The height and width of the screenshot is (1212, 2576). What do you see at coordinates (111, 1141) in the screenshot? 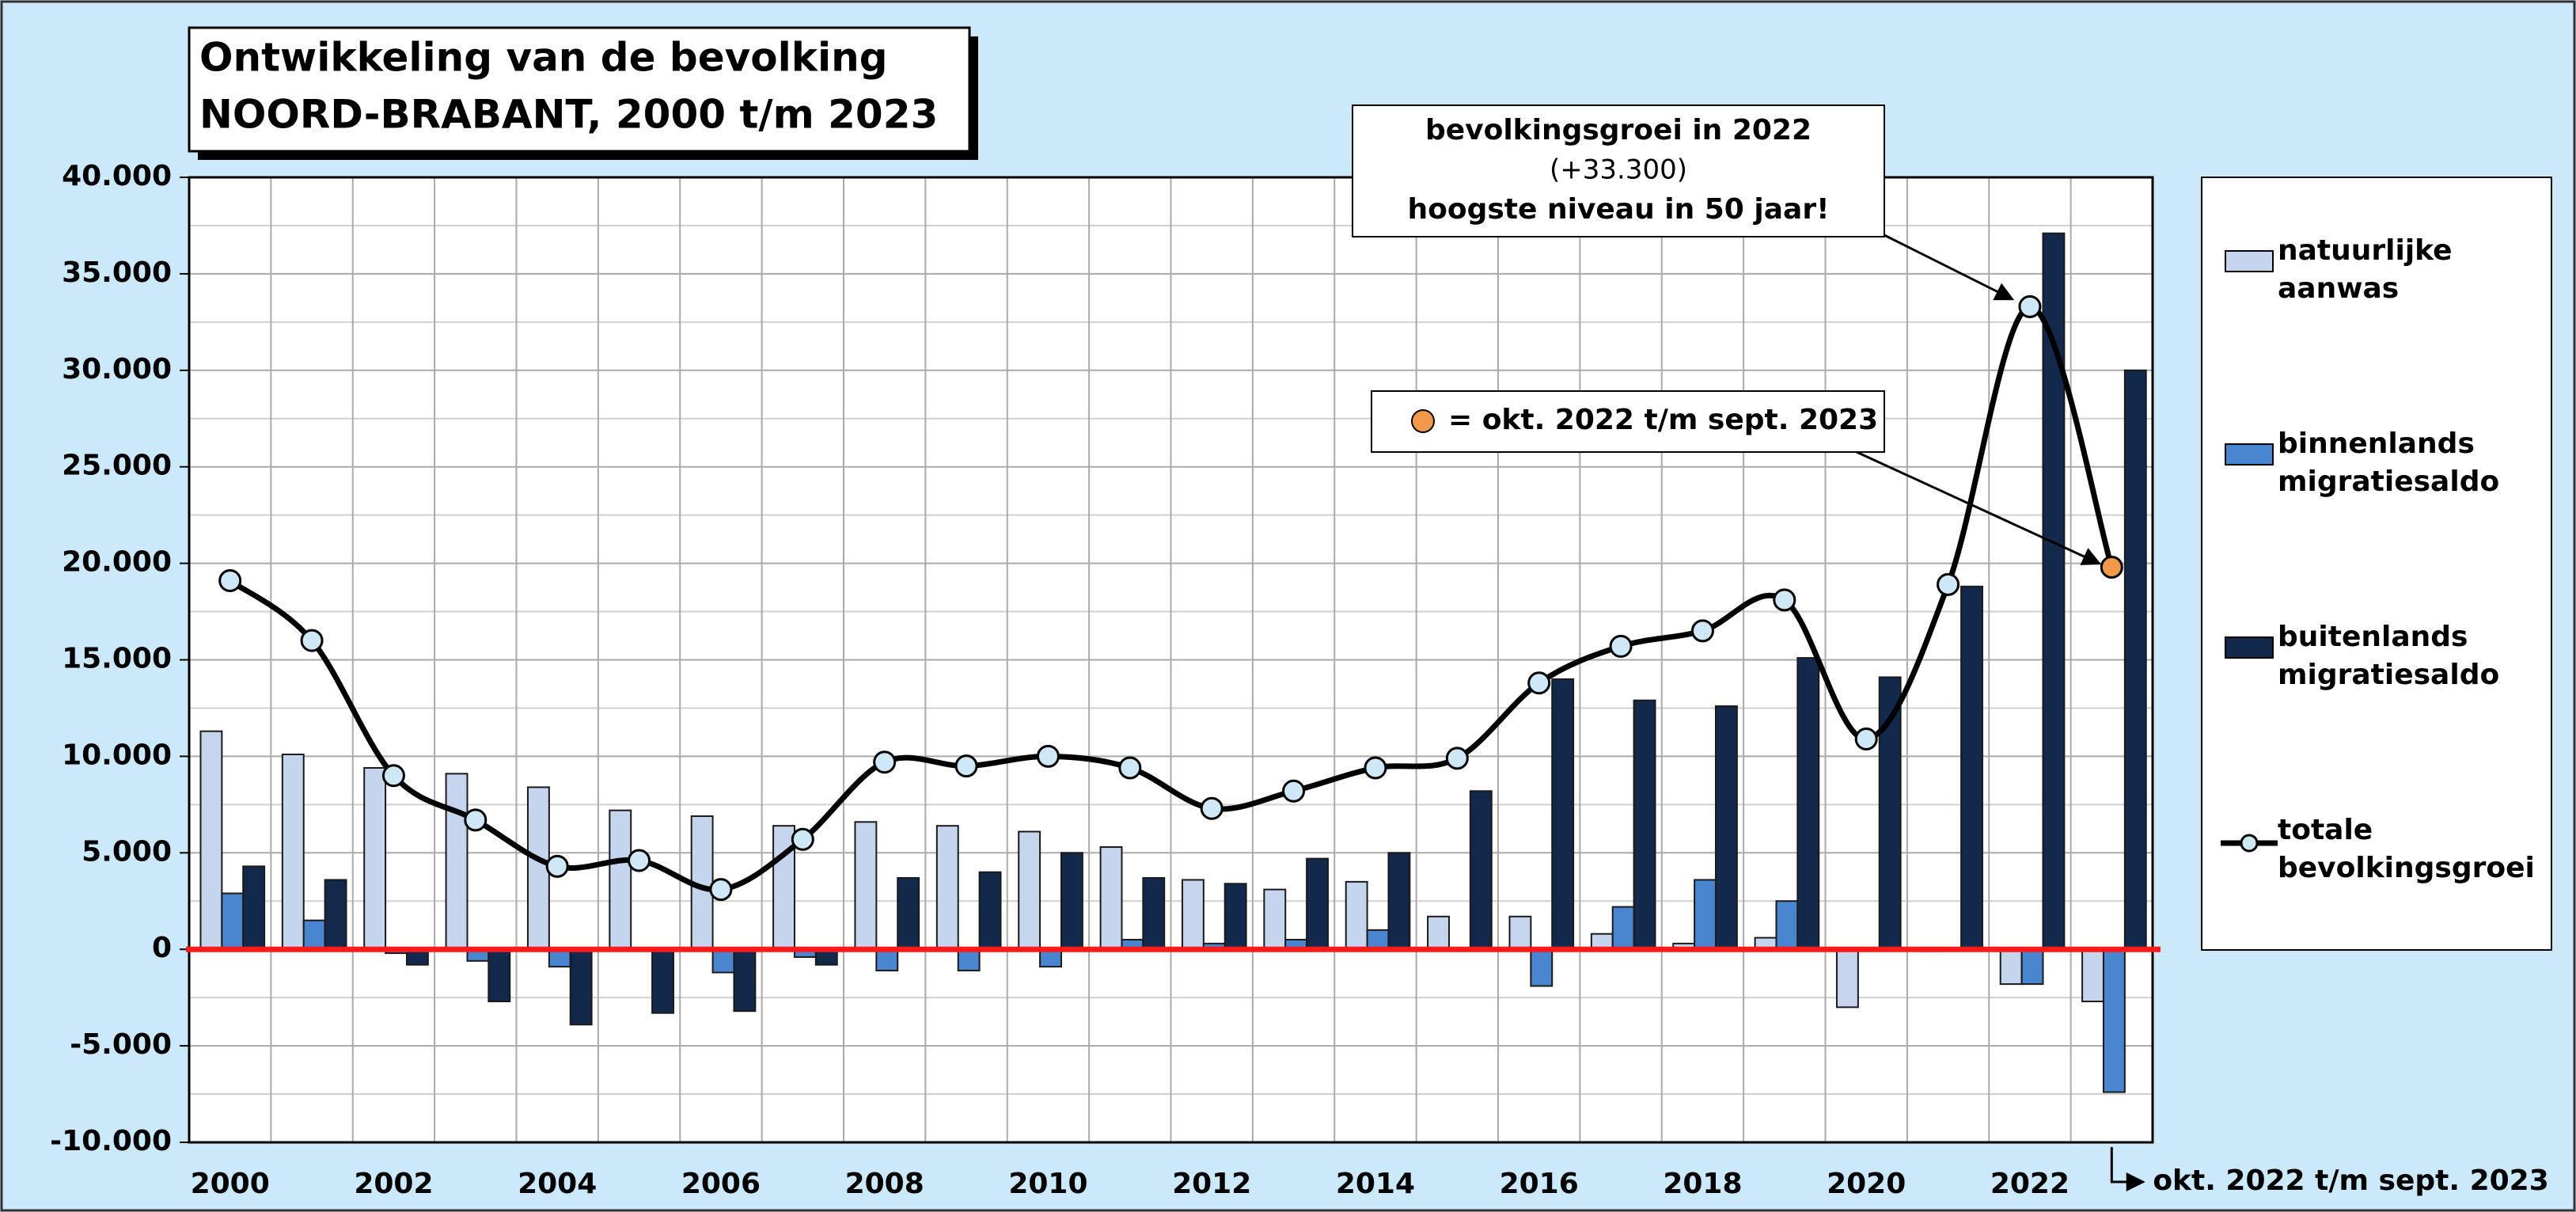
I see `y-tick-label: -10.000` at bounding box center [111, 1141].